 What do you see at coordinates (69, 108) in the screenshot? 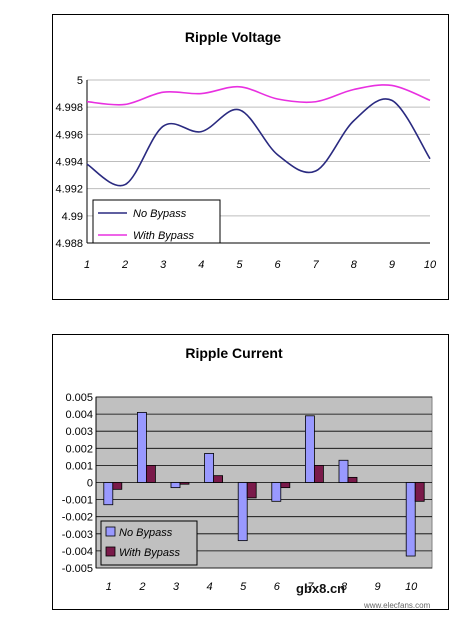
I see `y-tick-label: 4.998` at bounding box center [69, 108].